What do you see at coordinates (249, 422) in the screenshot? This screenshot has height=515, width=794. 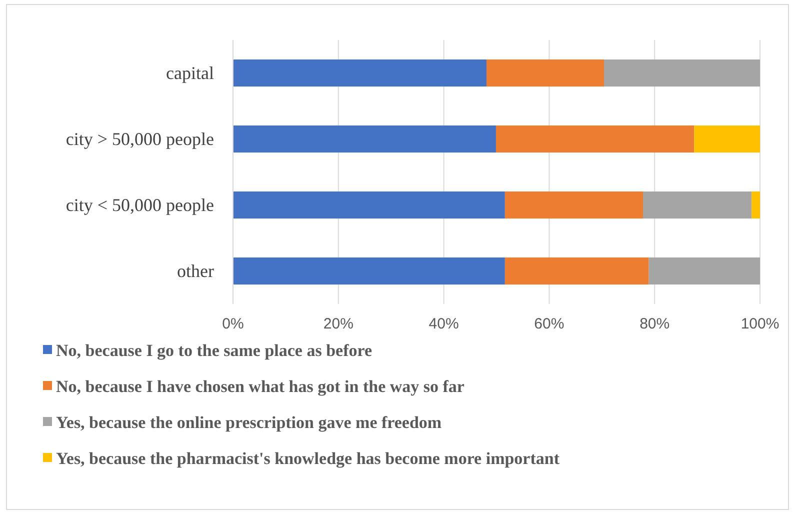 I see `legend-label: Yes, because the online prescription gave me freedom` at bounding box center [249, 422].